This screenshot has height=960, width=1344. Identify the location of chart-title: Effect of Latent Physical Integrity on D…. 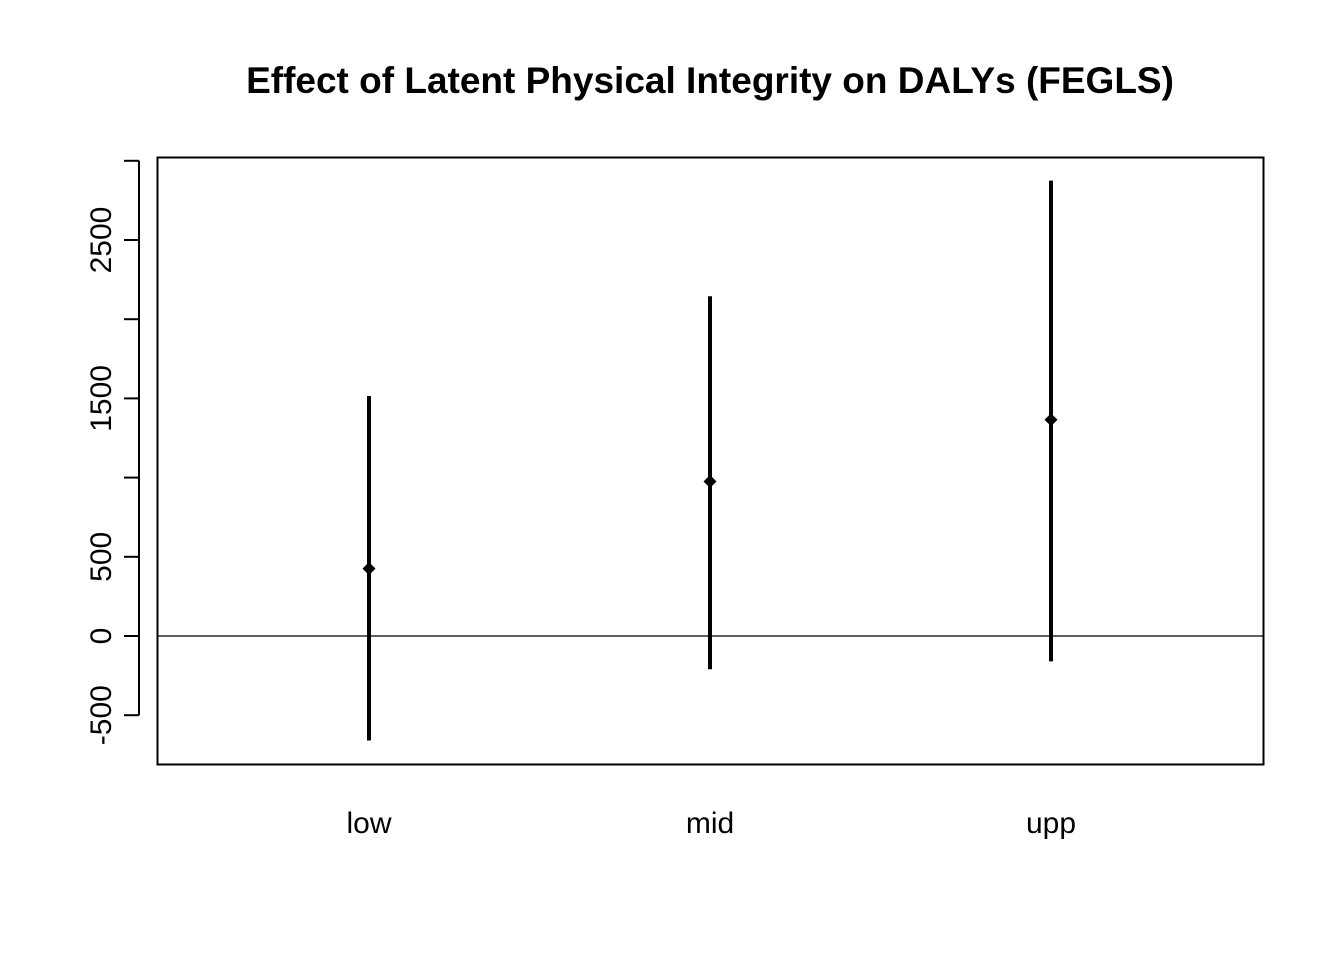
(710, 80).